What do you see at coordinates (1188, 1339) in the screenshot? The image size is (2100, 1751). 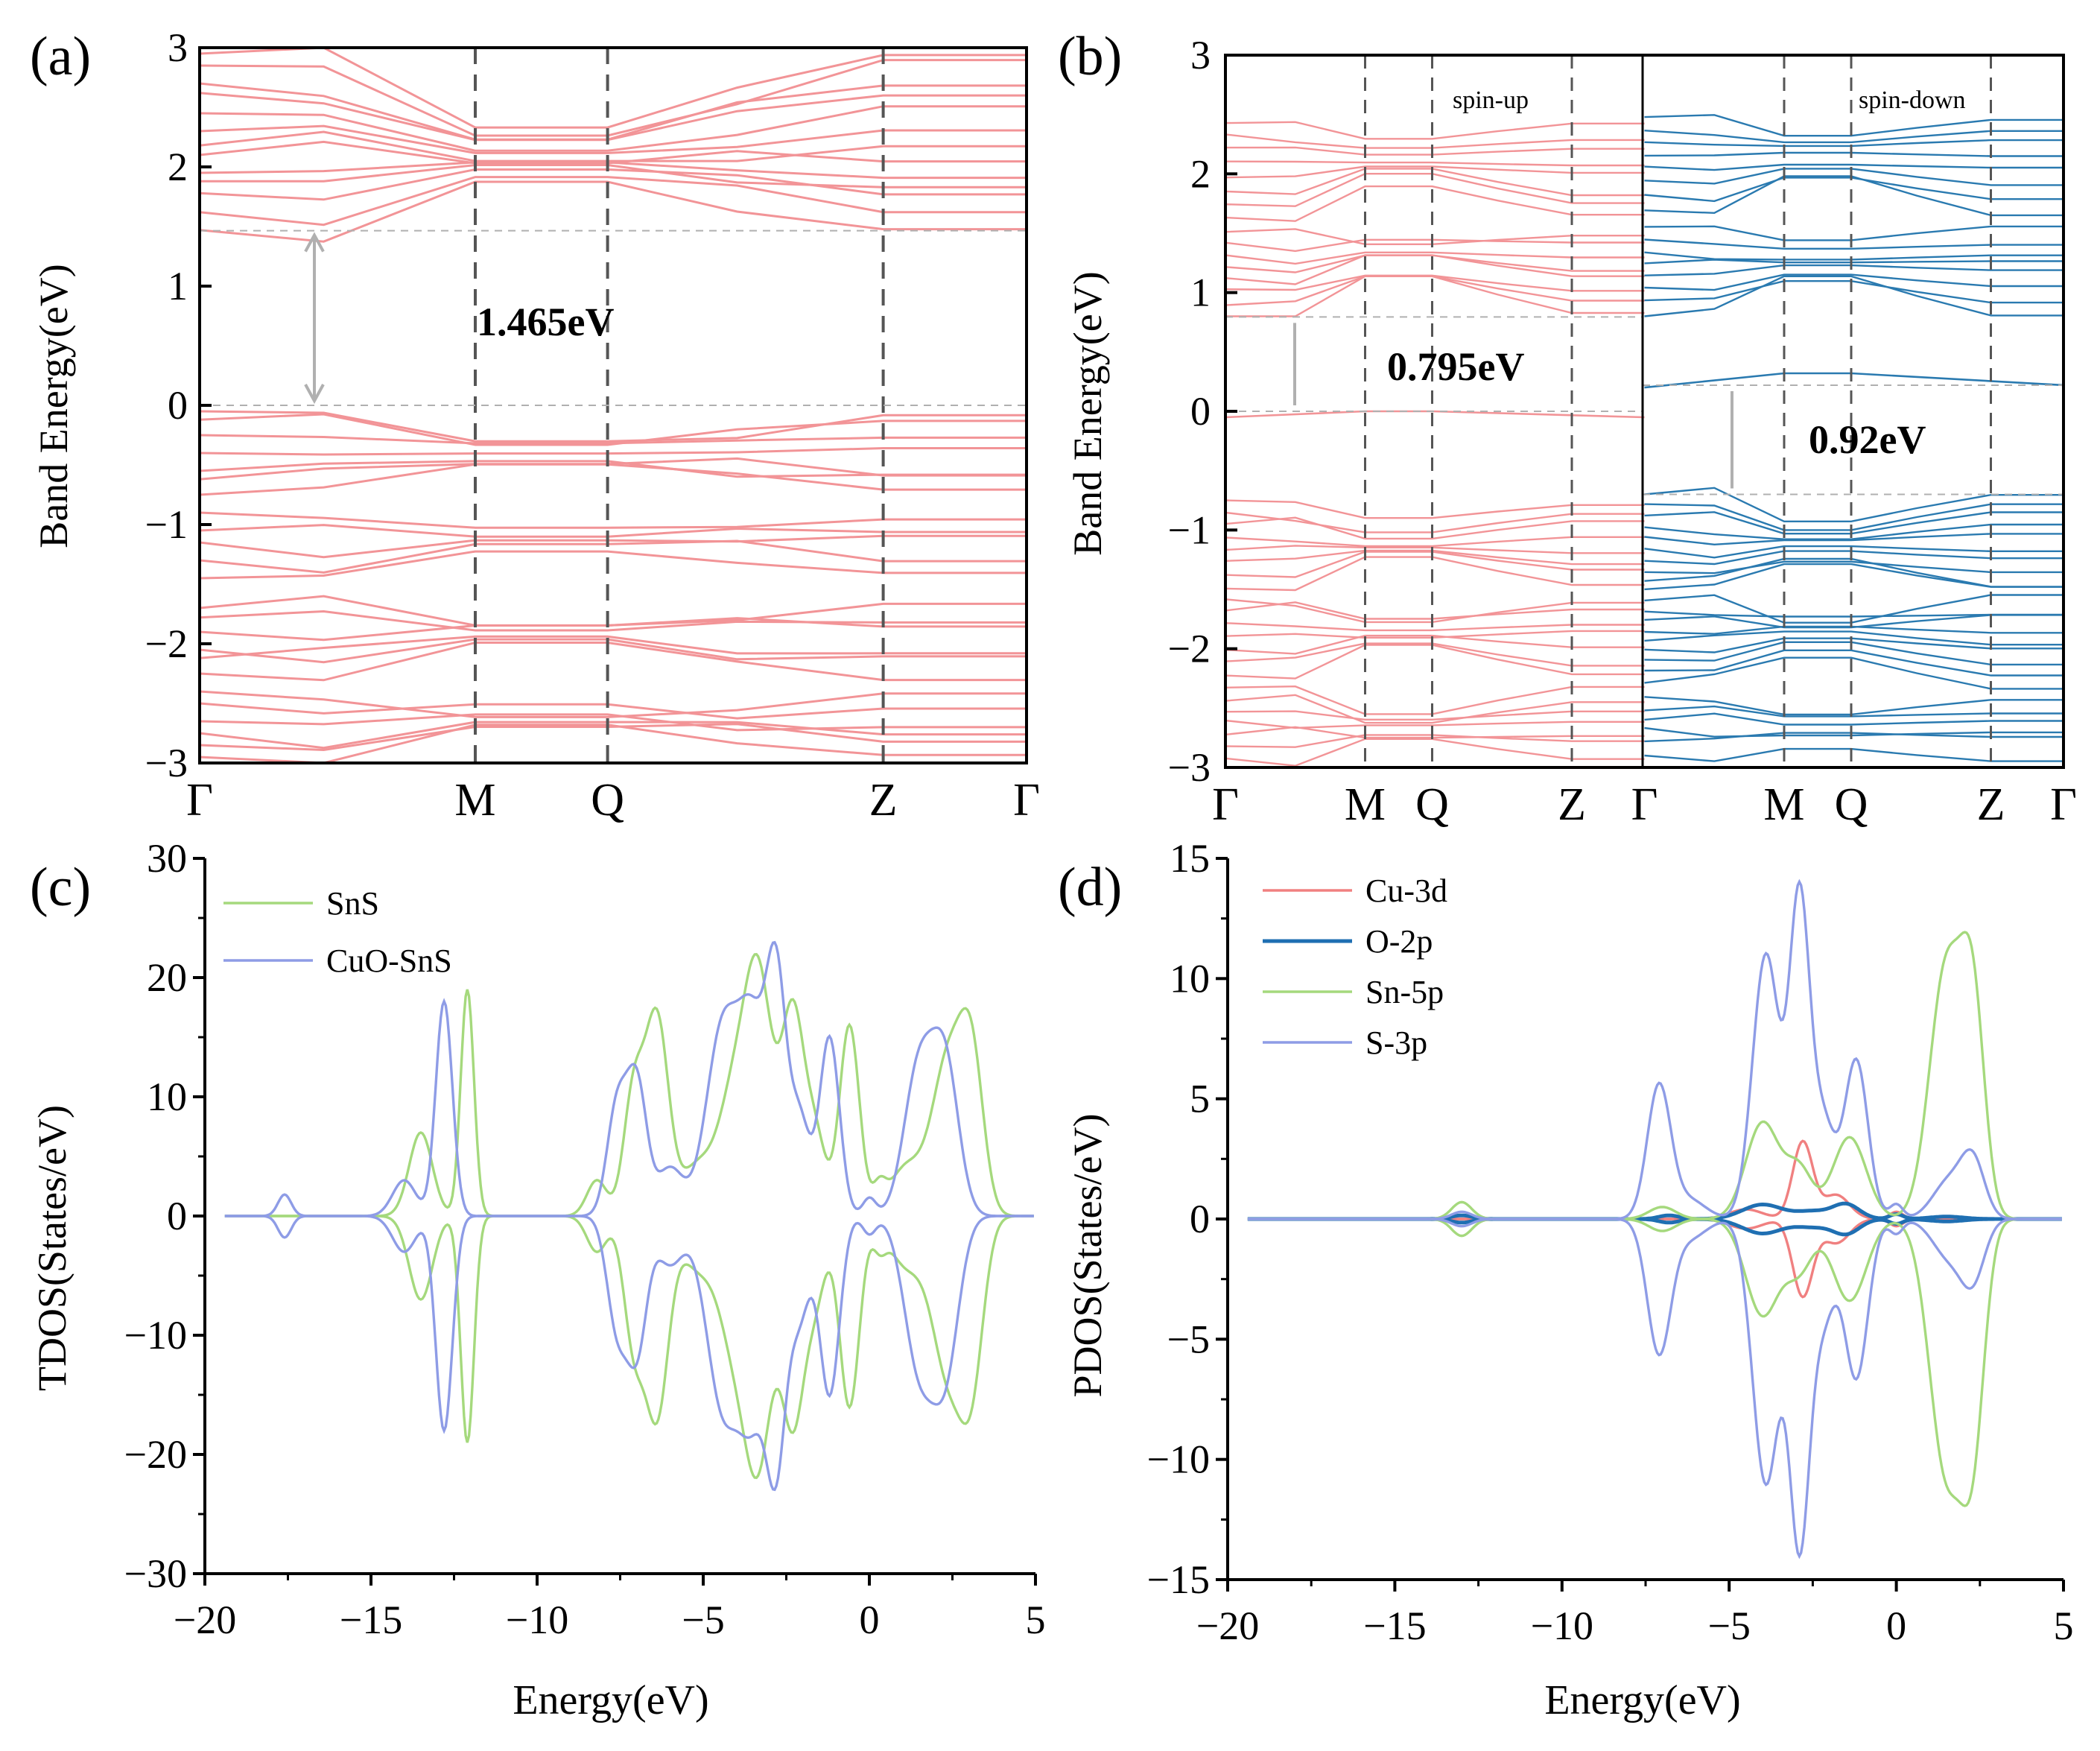 I see `d-ytick-label-4: −5` at bounding box center [1188, 1339].